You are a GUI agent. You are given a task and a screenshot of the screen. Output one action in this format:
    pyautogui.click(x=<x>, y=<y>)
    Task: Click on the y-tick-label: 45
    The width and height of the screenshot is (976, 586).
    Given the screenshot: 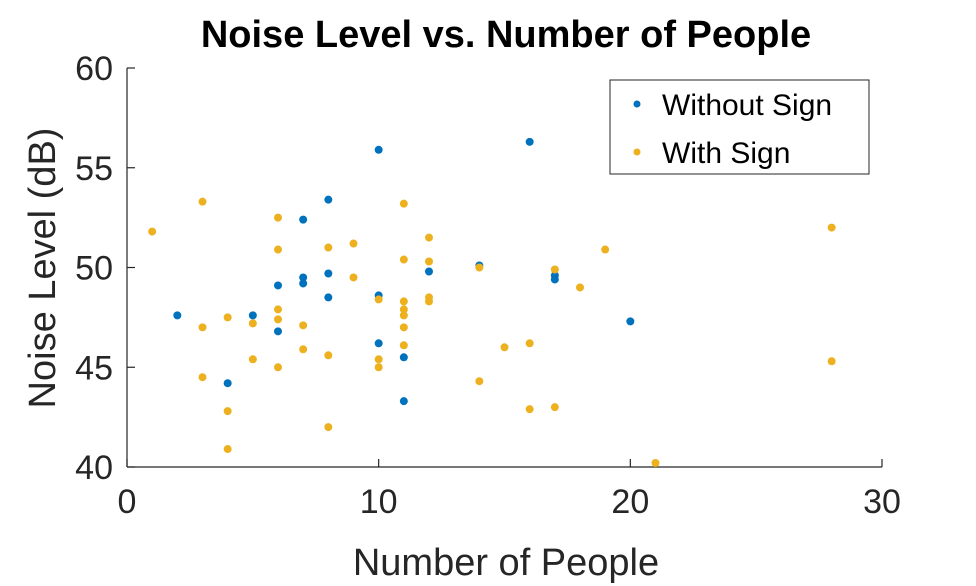 What is the action you would take?
    pyautogui.click(x=94, y=368)
    